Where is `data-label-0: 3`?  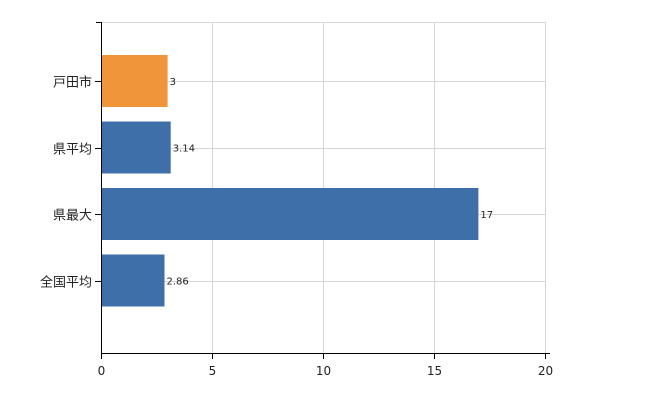 data-label-0: 3 is located at coordinates (173, 82).